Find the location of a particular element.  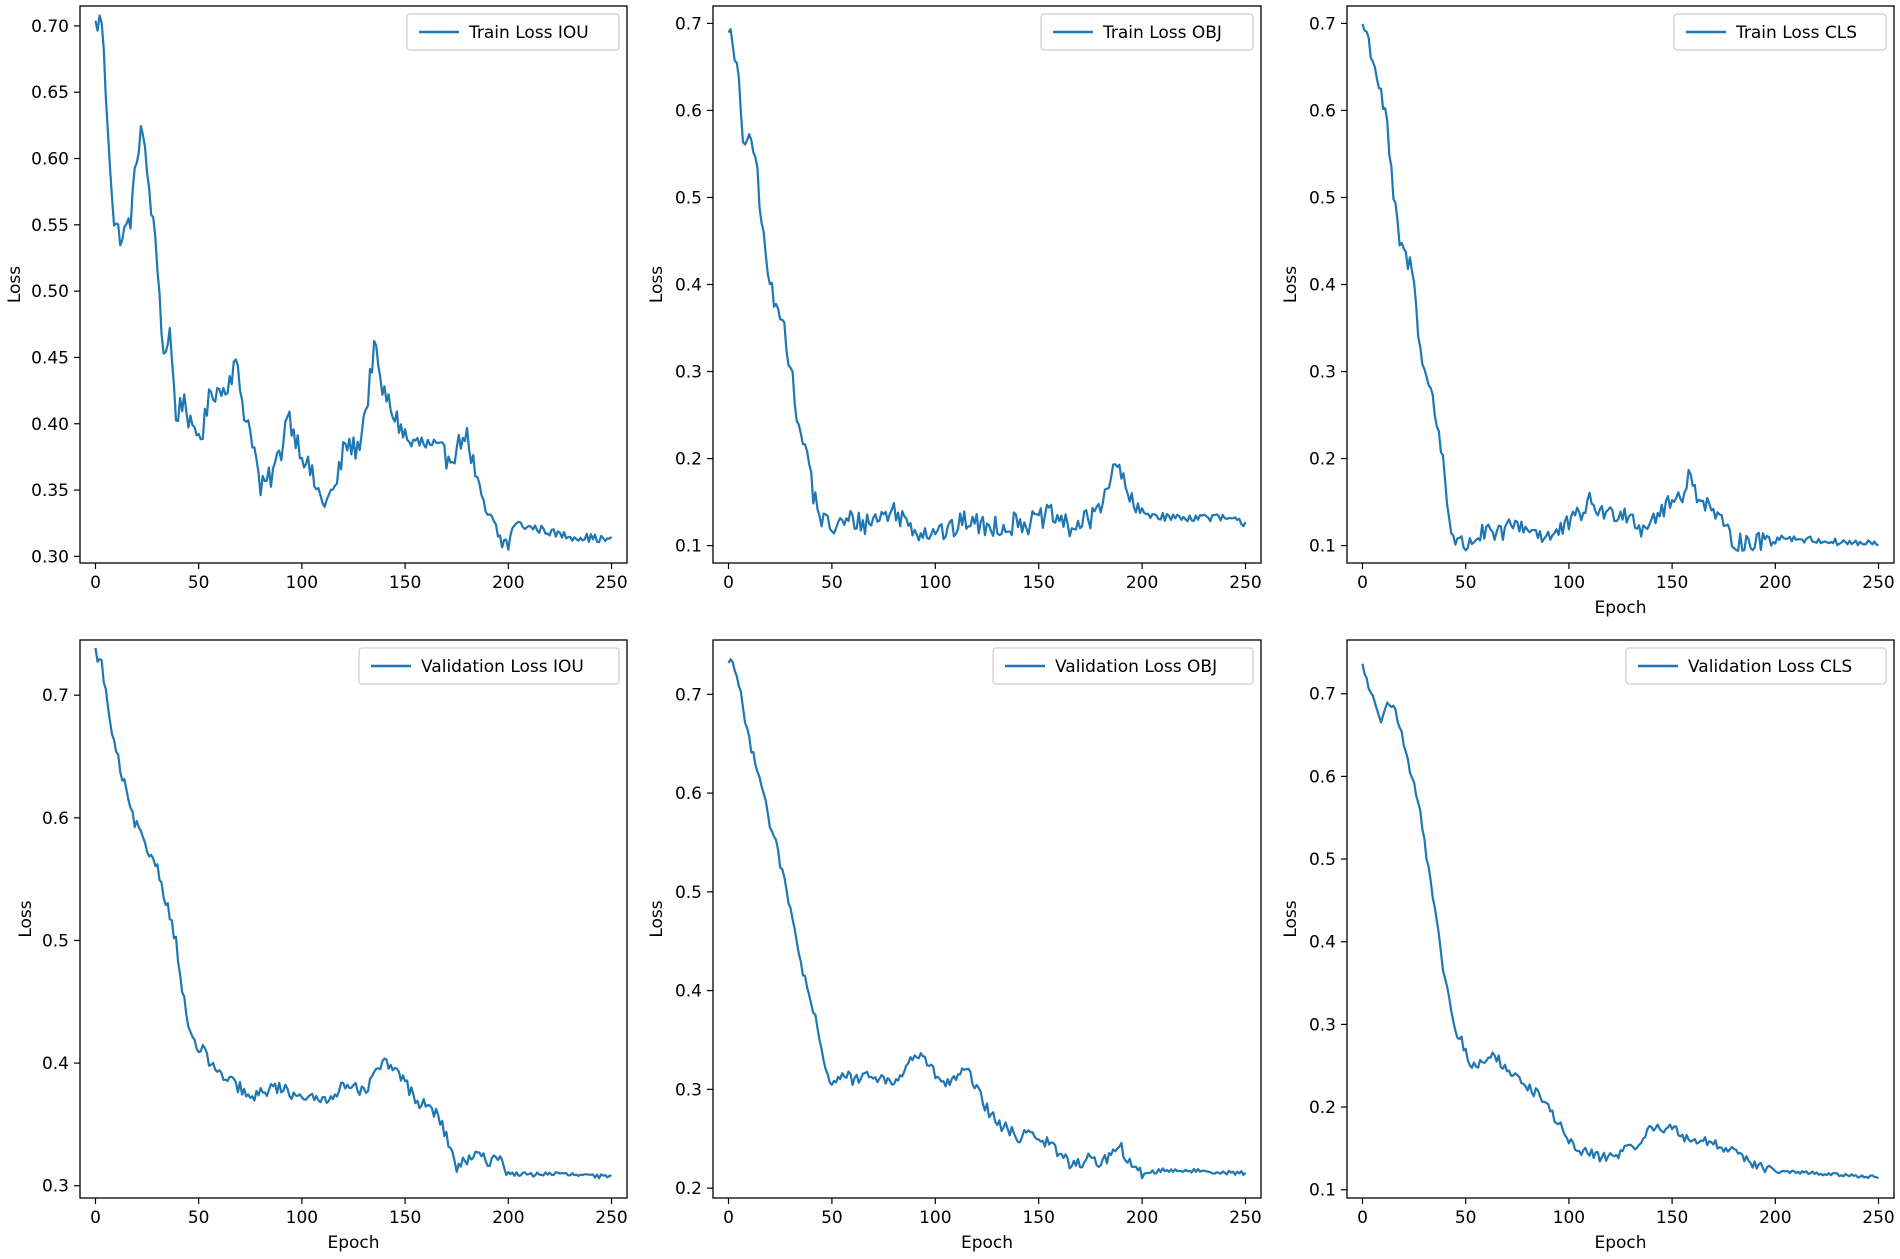

legend-label: Train Loss OBJ is located at coordinates (1162, 33).